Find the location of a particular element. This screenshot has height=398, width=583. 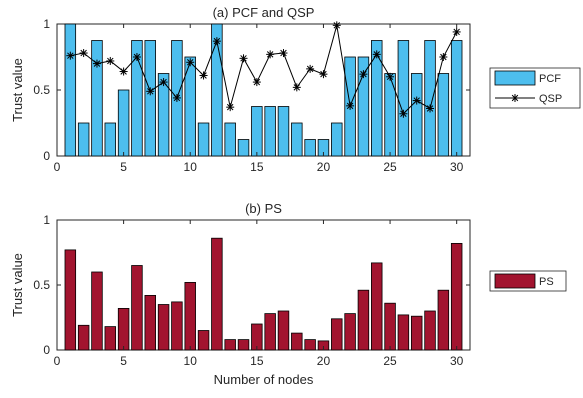

legend-label-pcf: PCF is located at coordinates (550, 79).